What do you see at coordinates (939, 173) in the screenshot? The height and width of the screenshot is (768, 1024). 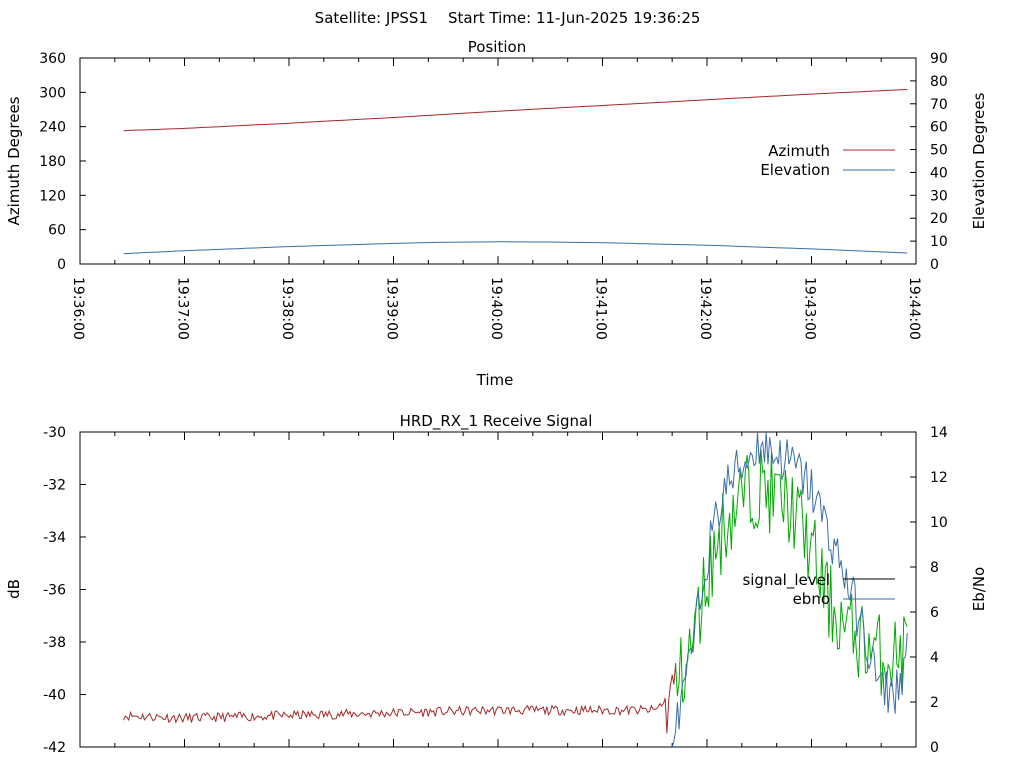 I see `position-y2-tick-label: 40` at bounding box center [939, 173].